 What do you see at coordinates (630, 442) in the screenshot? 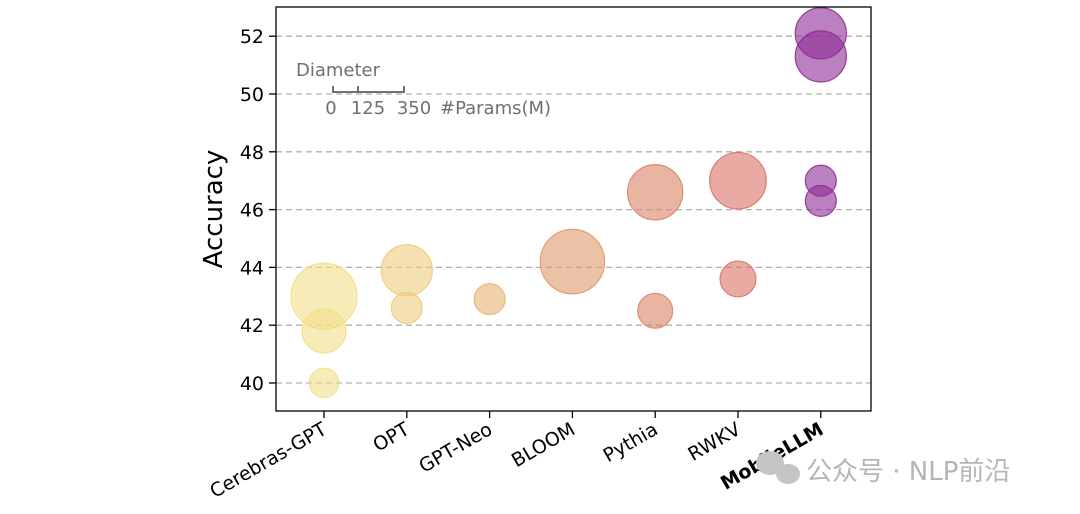
I see `x-tick-label: Pythia` at bounding box center [630, 442].